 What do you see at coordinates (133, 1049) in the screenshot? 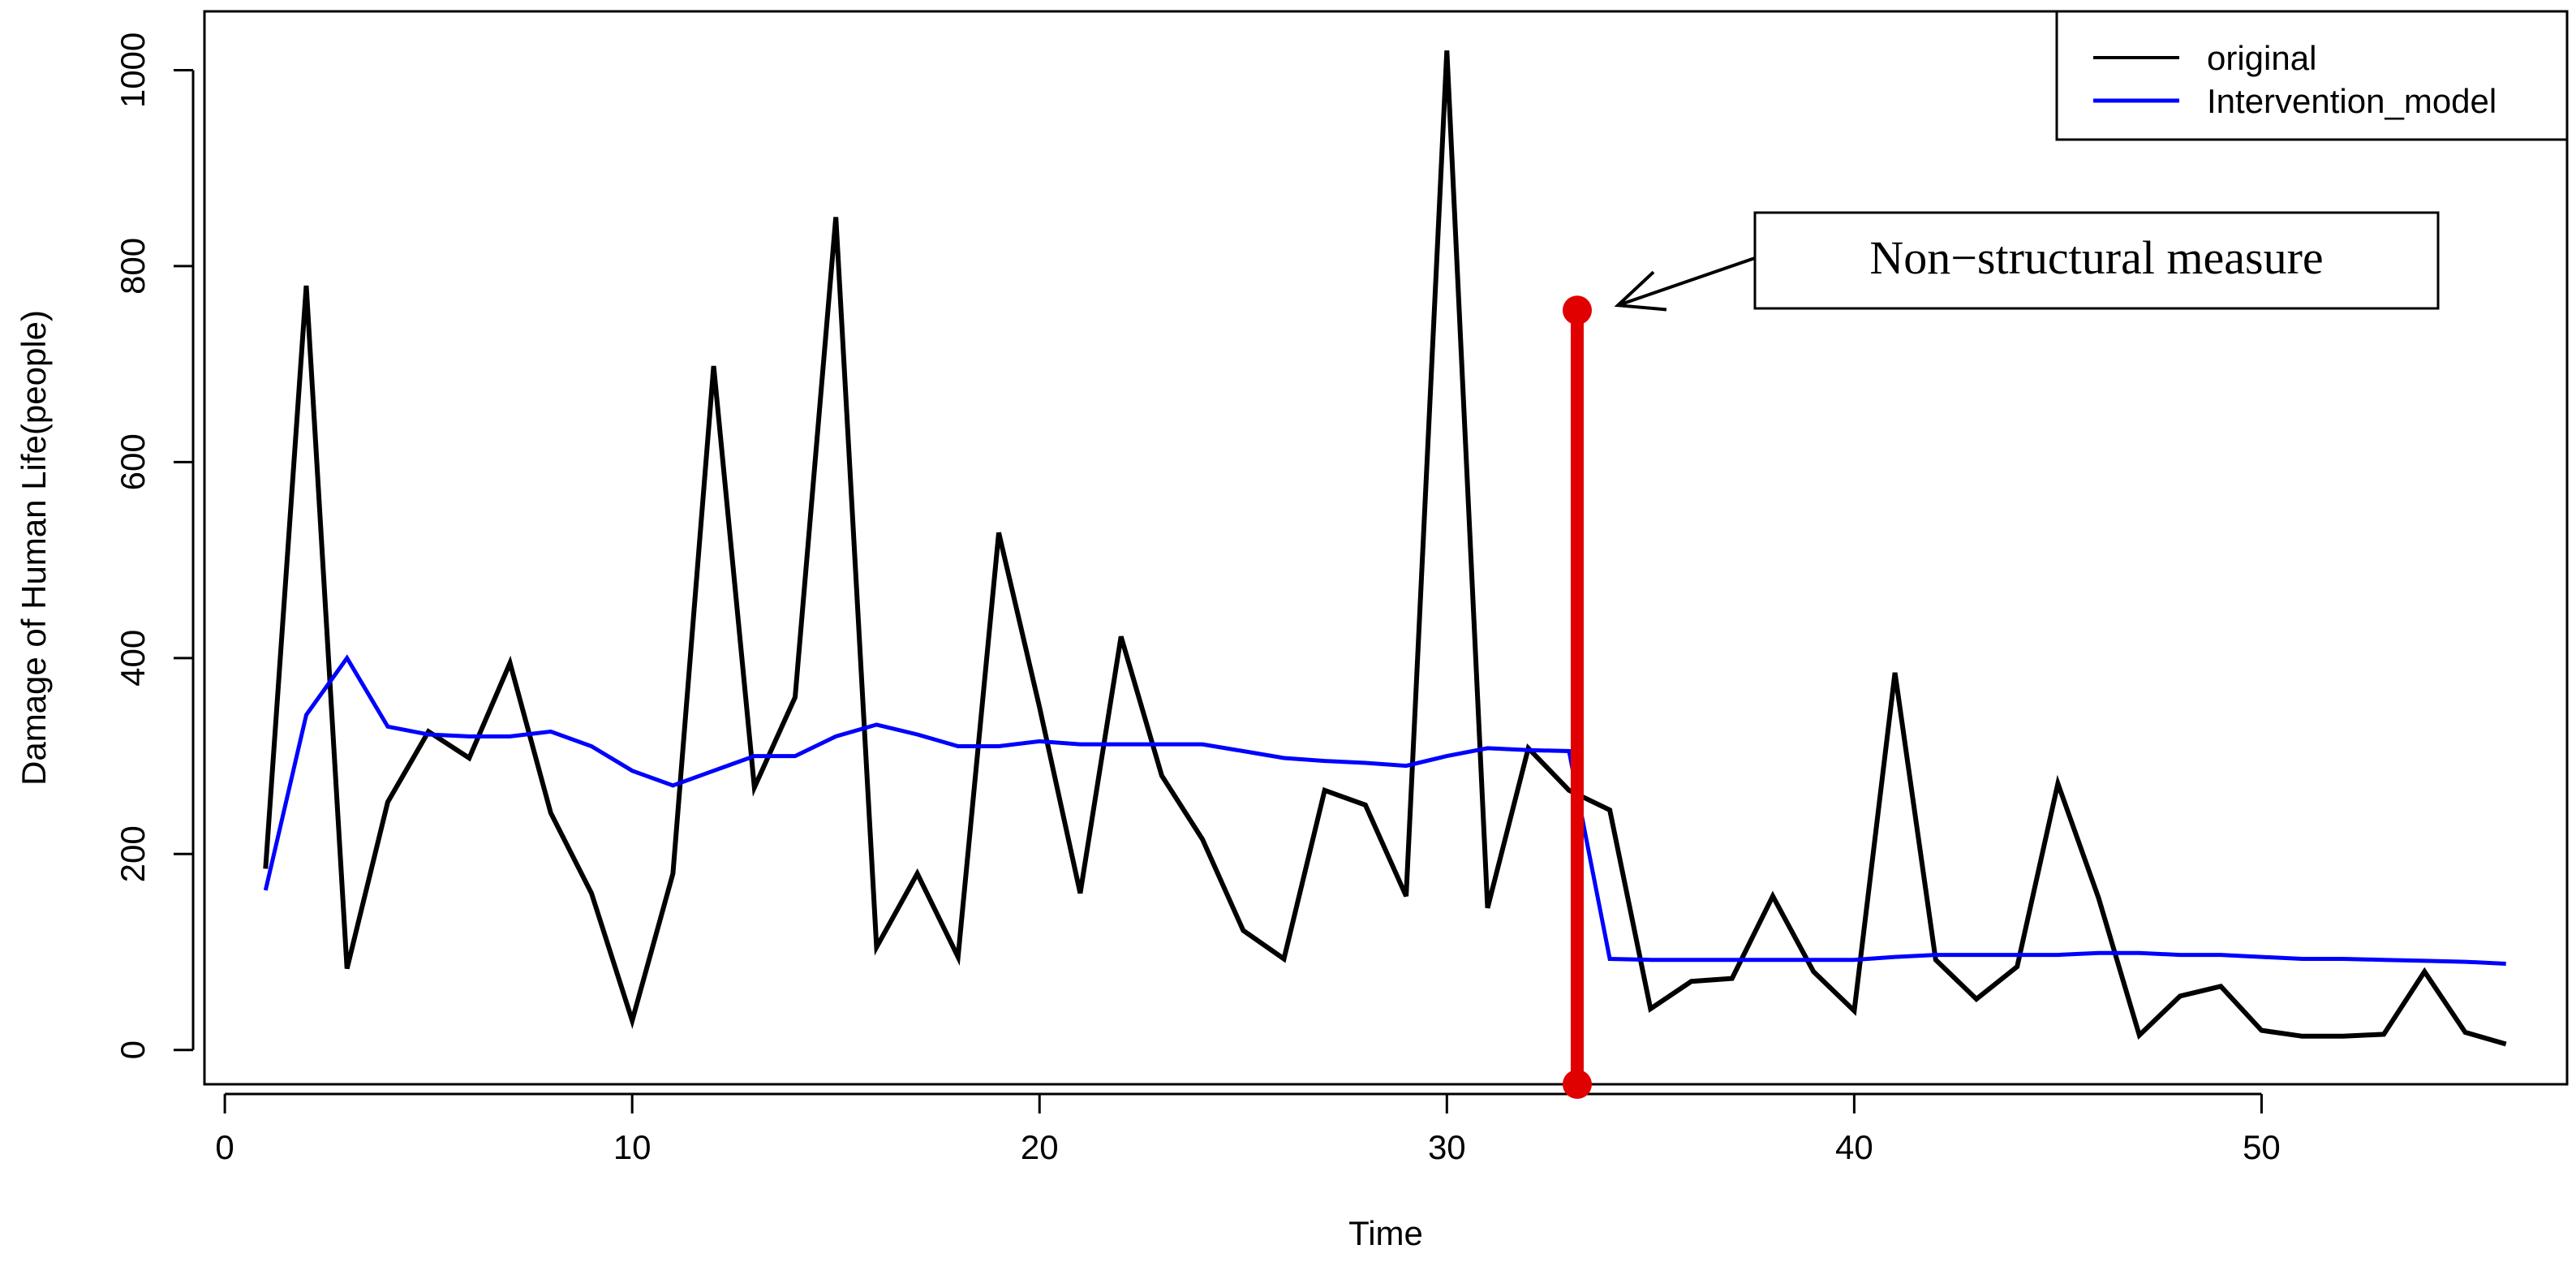
I see `y-tick-label-0: 0` at bounding box center [133, 1049].